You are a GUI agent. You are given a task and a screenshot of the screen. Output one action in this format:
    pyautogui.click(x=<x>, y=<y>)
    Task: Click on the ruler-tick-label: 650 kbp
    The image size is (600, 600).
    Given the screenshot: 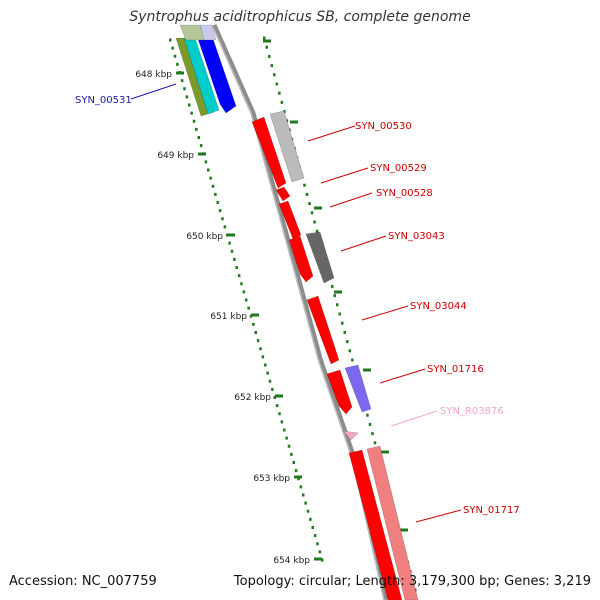 What is the action you would take?
    pyautogui.click(x=204, y=237)
    